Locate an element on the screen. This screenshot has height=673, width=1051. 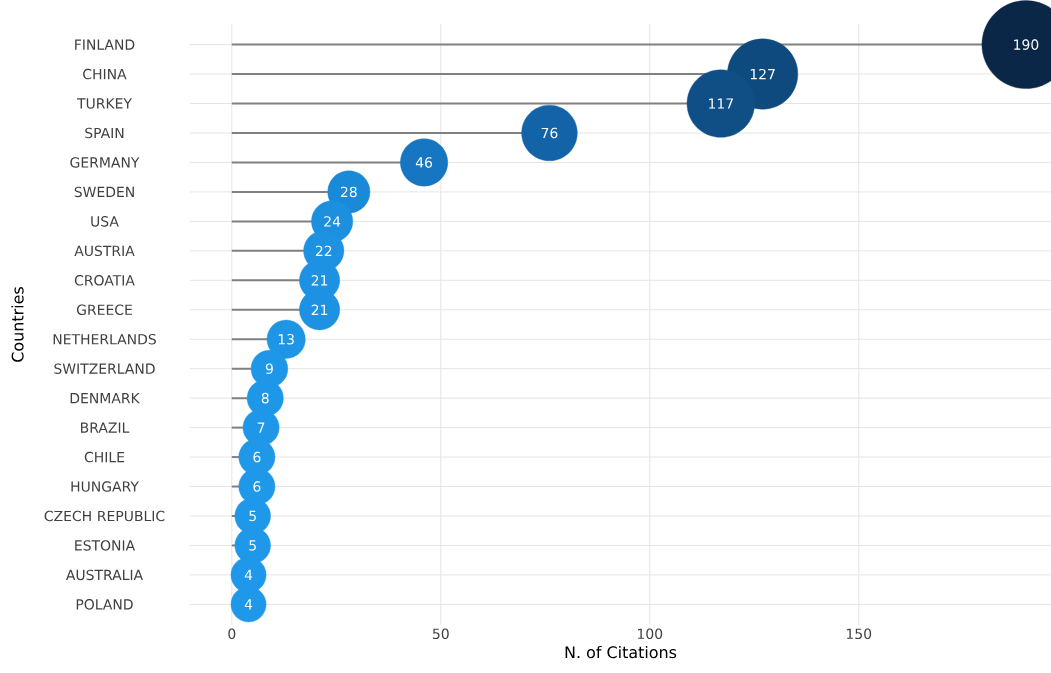
x-tick-label: 150 is located at coordinates (859, 634).